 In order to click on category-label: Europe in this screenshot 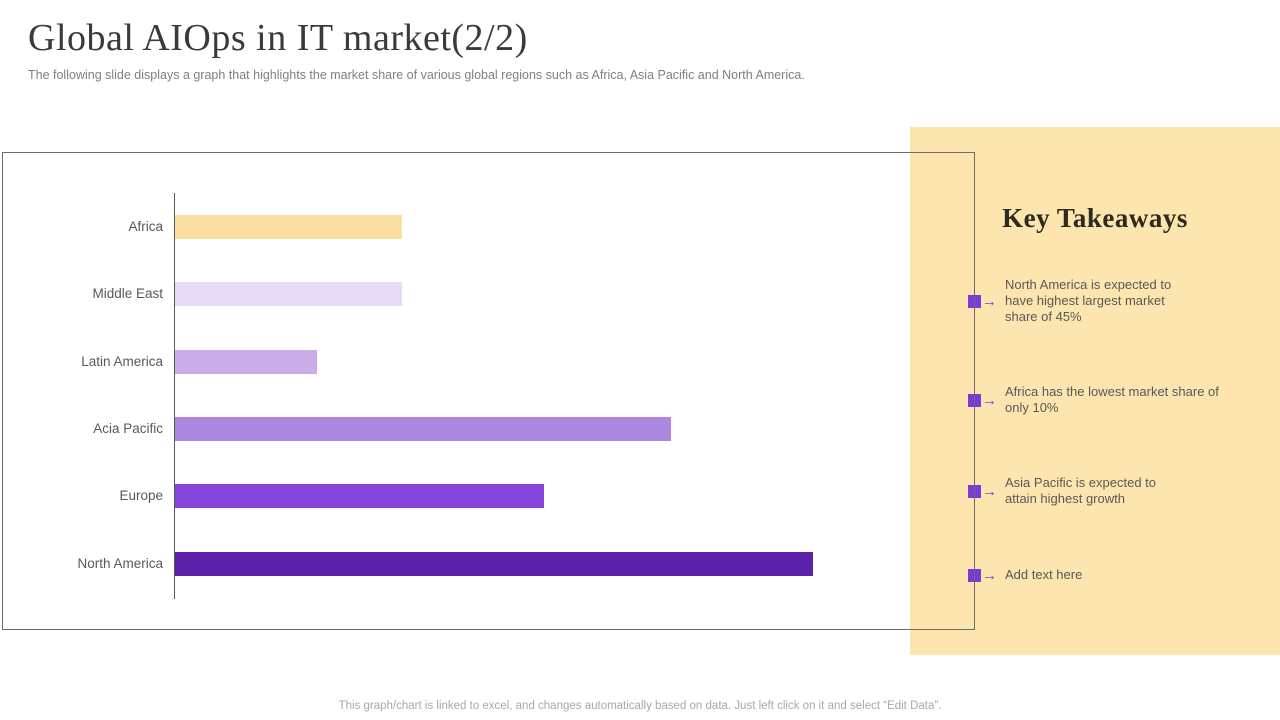, I will do `click(141, 496)`.